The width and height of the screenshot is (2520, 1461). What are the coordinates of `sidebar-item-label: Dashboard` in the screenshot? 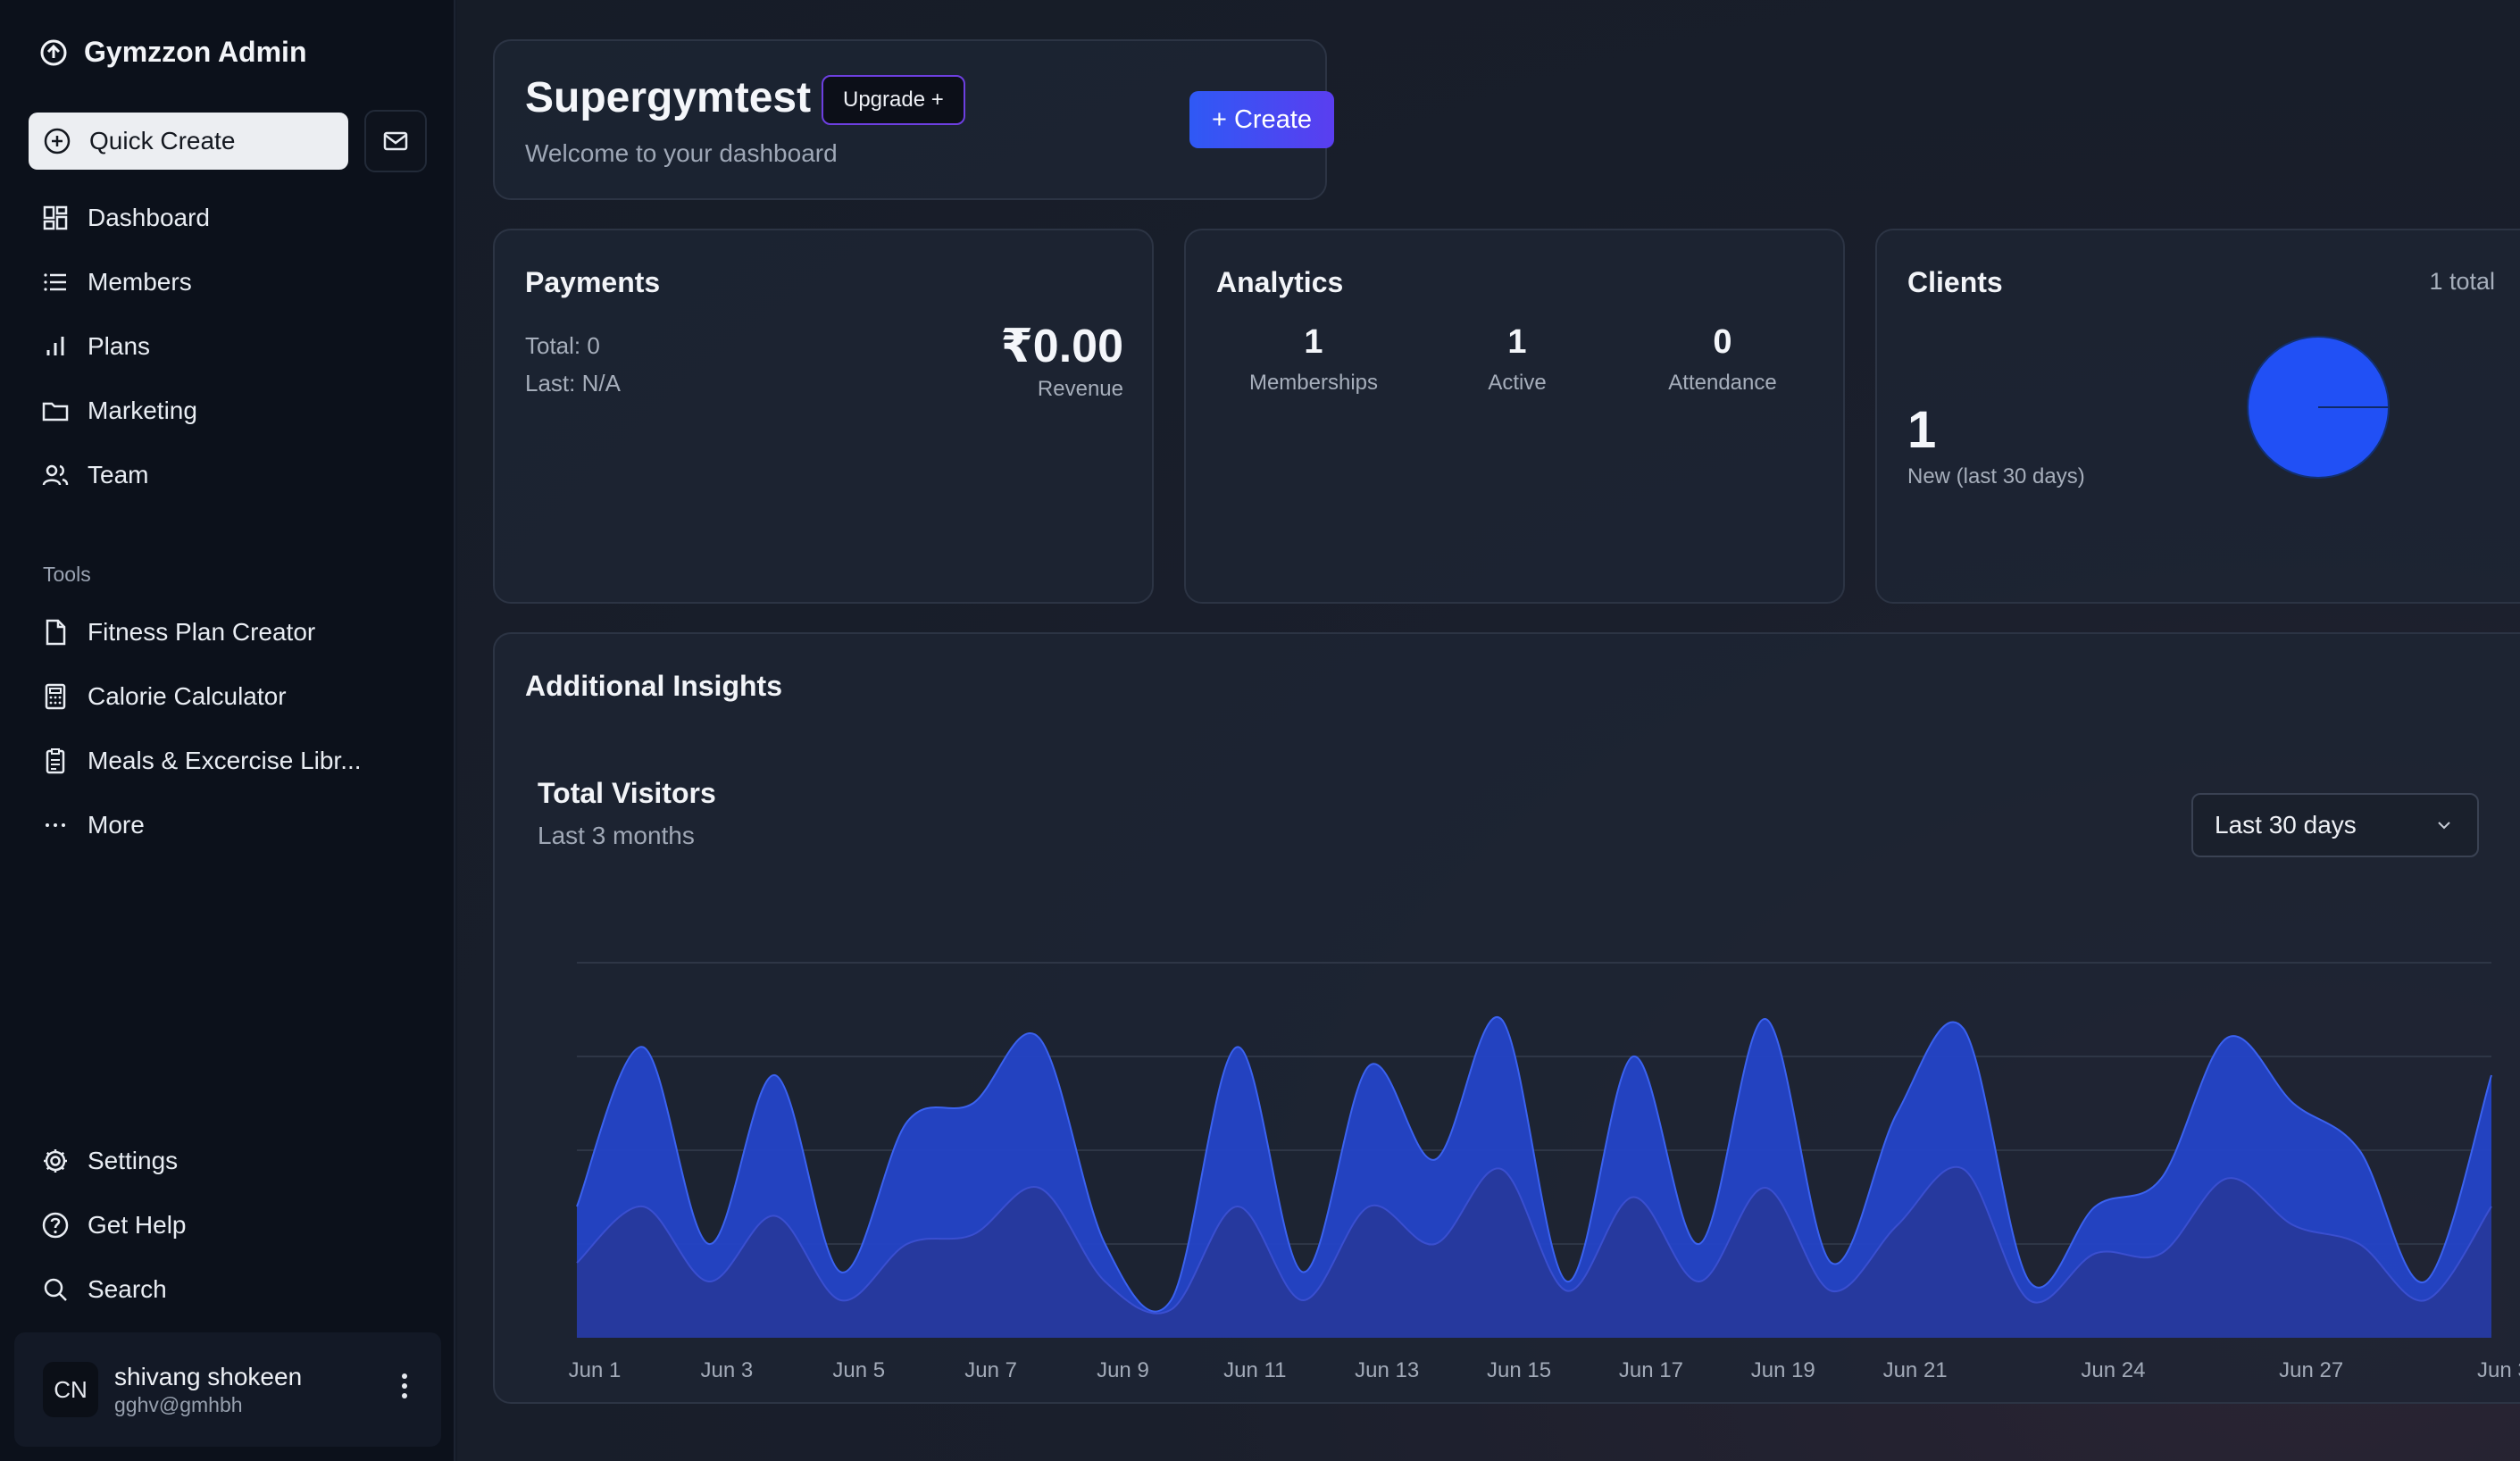 It's located at (149, 218).